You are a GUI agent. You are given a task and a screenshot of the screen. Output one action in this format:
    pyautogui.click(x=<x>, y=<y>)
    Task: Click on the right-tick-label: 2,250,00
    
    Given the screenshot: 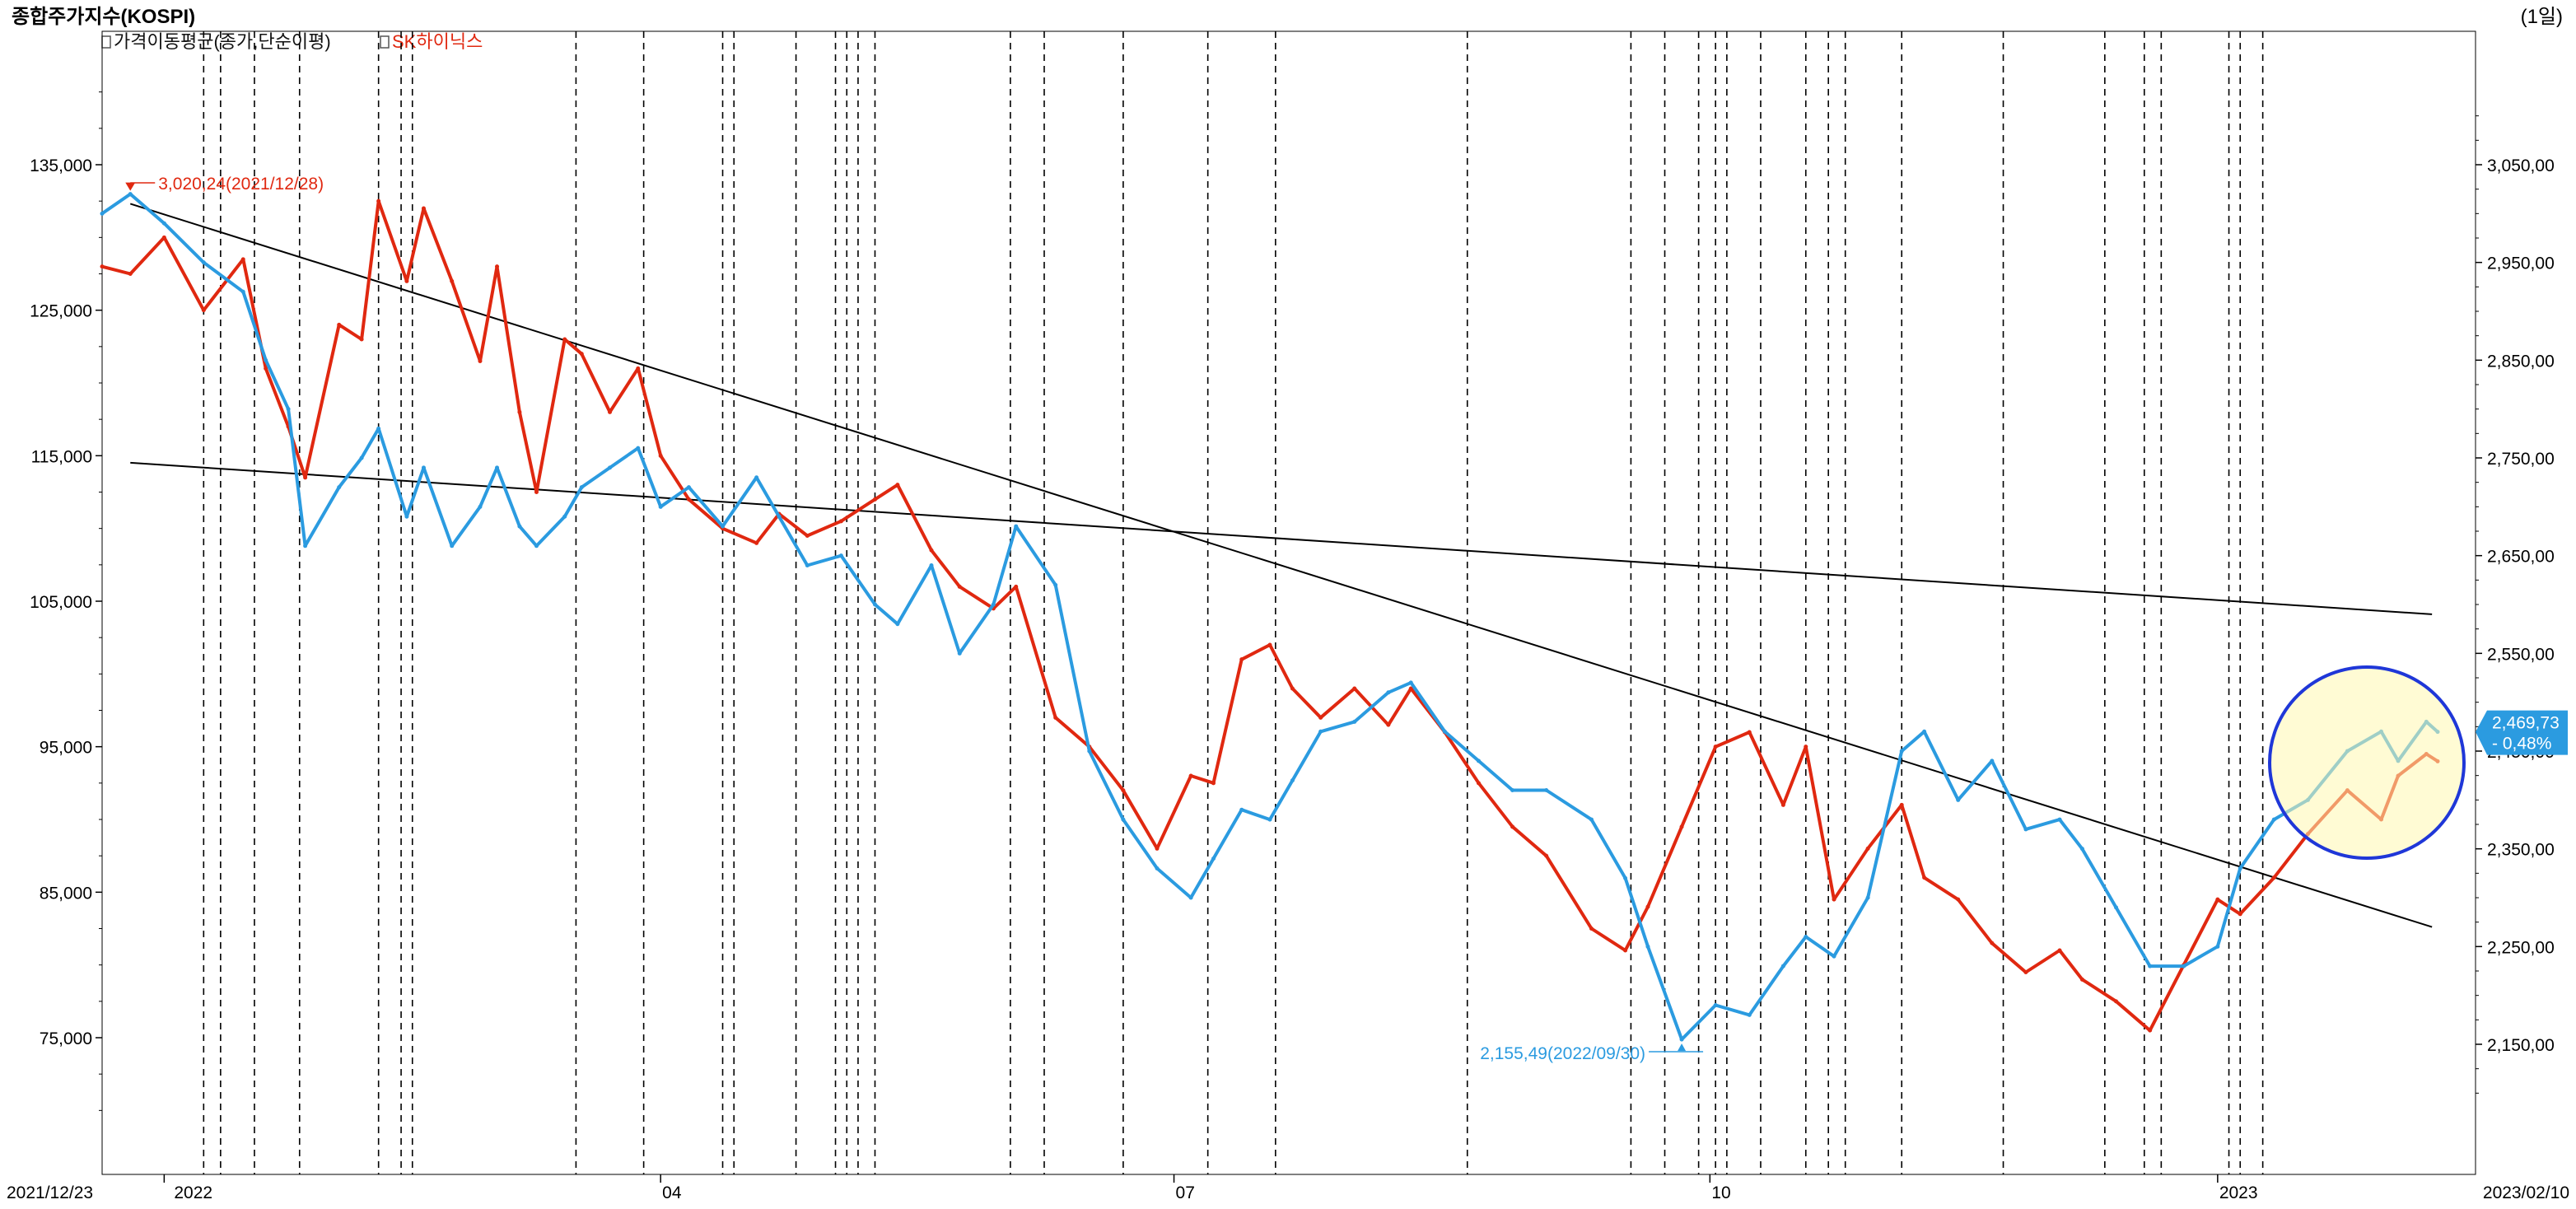 What is the action you would take?
    pyautogui.click(x=2521, y=947)
    